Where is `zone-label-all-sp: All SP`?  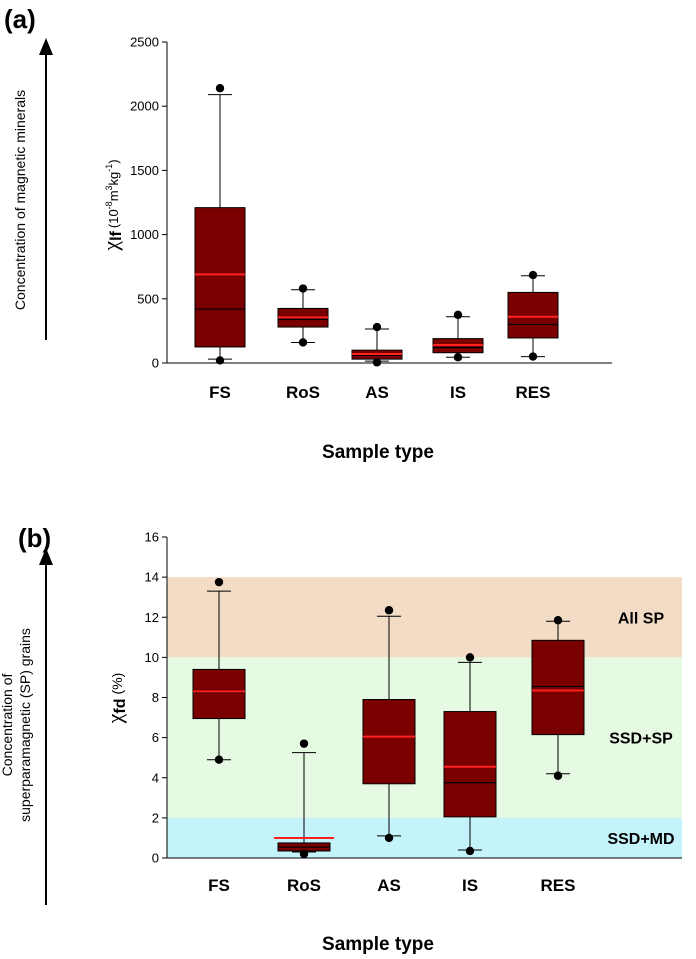
zone-label-all-sp: All SP is located at coordinates (641, 618).